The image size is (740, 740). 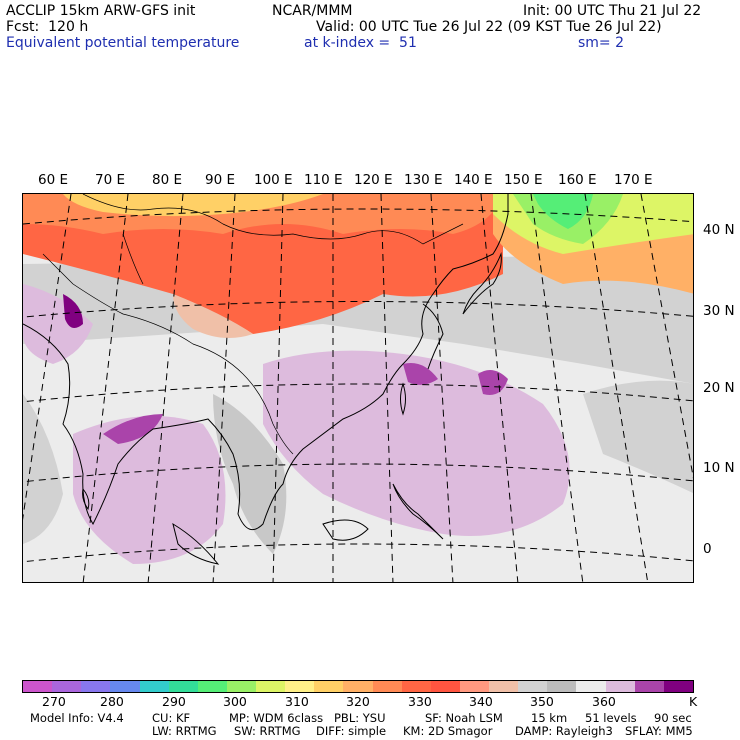 What do you see at coordinates (351, 731) in the screenshot?
I see `footer-item: DIFF: simple` at bounding box center [351, 731].